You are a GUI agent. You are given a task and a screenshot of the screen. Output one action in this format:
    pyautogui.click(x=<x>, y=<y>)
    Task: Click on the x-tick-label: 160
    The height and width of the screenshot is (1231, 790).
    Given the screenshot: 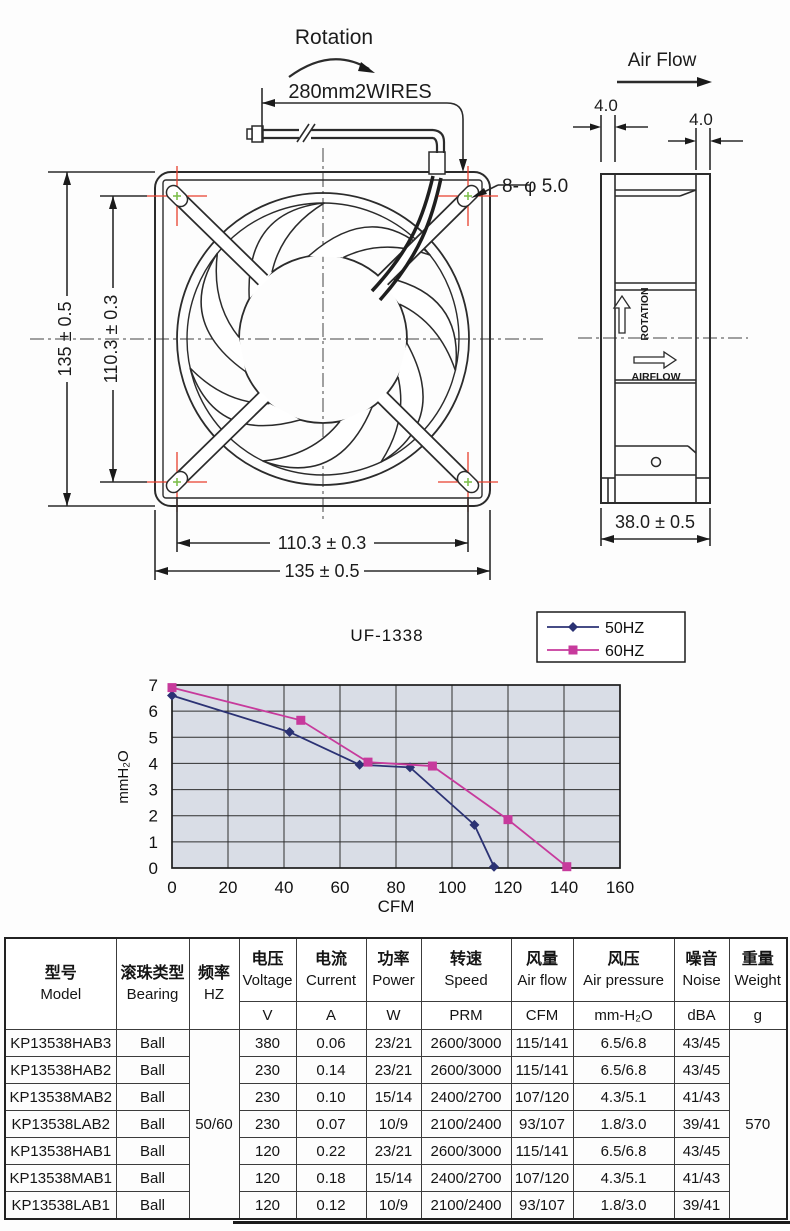 What is the action you would take?
    pyautogui.click(x=620, y=887)
    